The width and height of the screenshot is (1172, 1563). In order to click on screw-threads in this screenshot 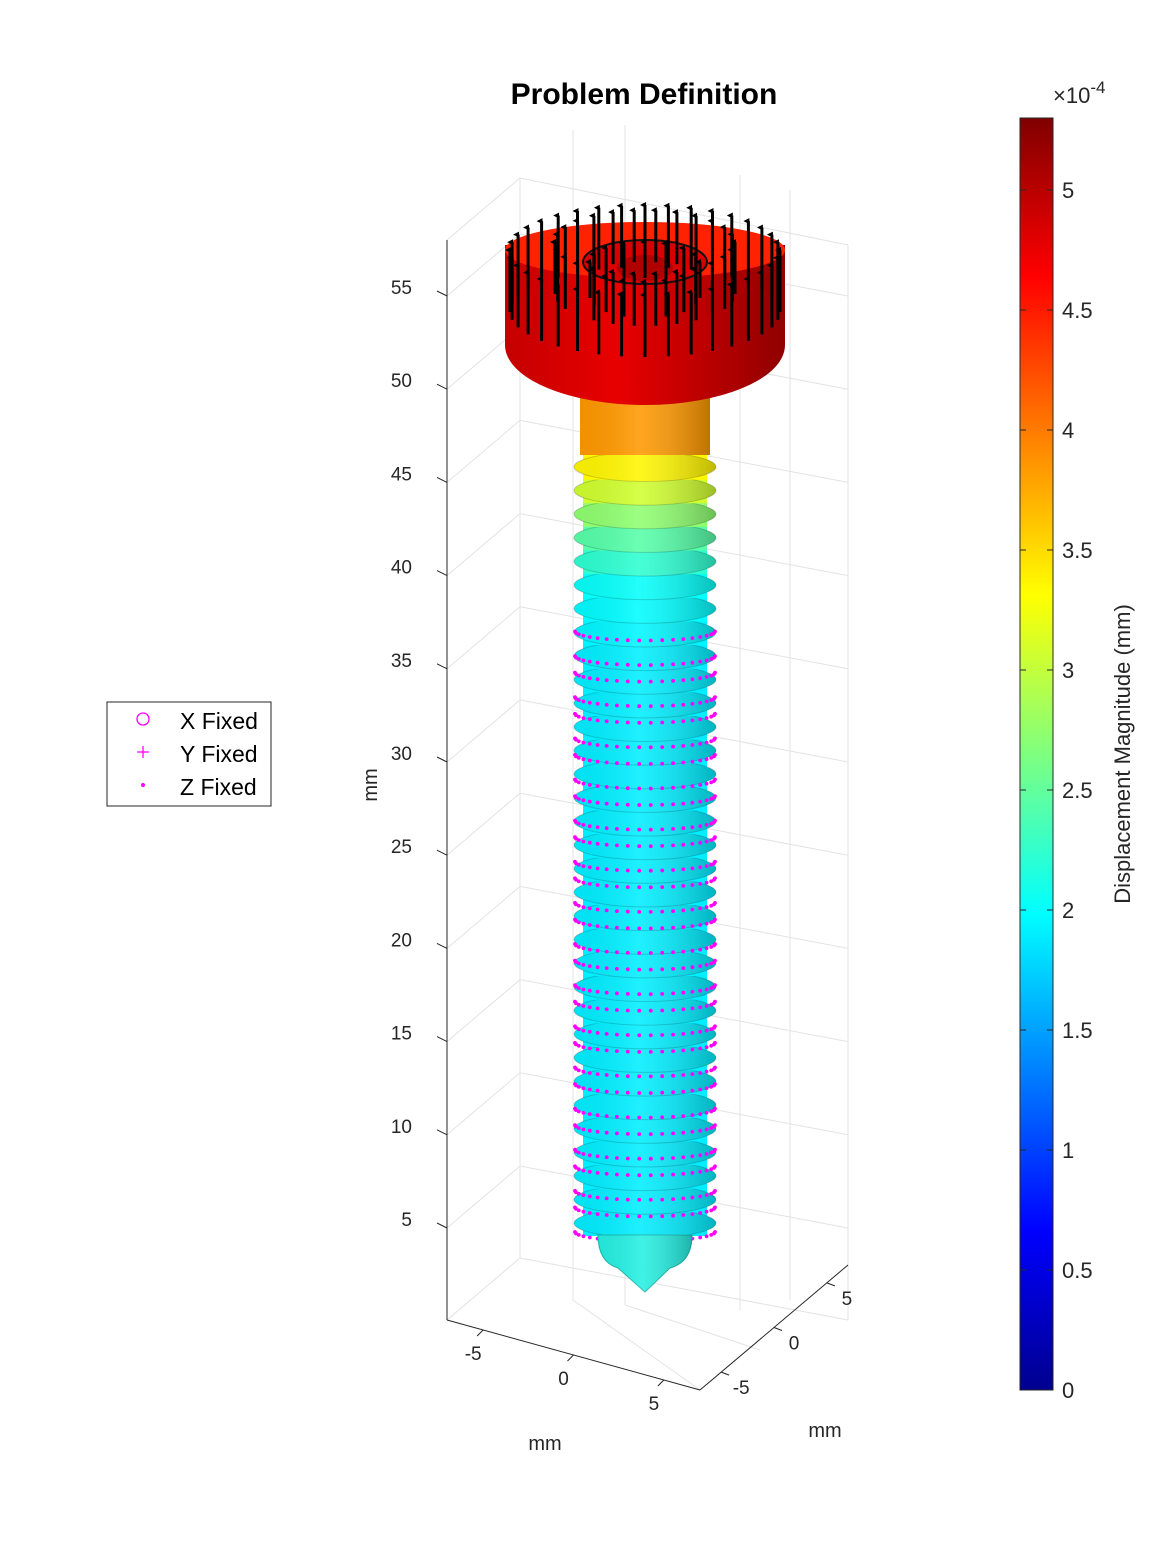, I will do `click(645, 845)`.